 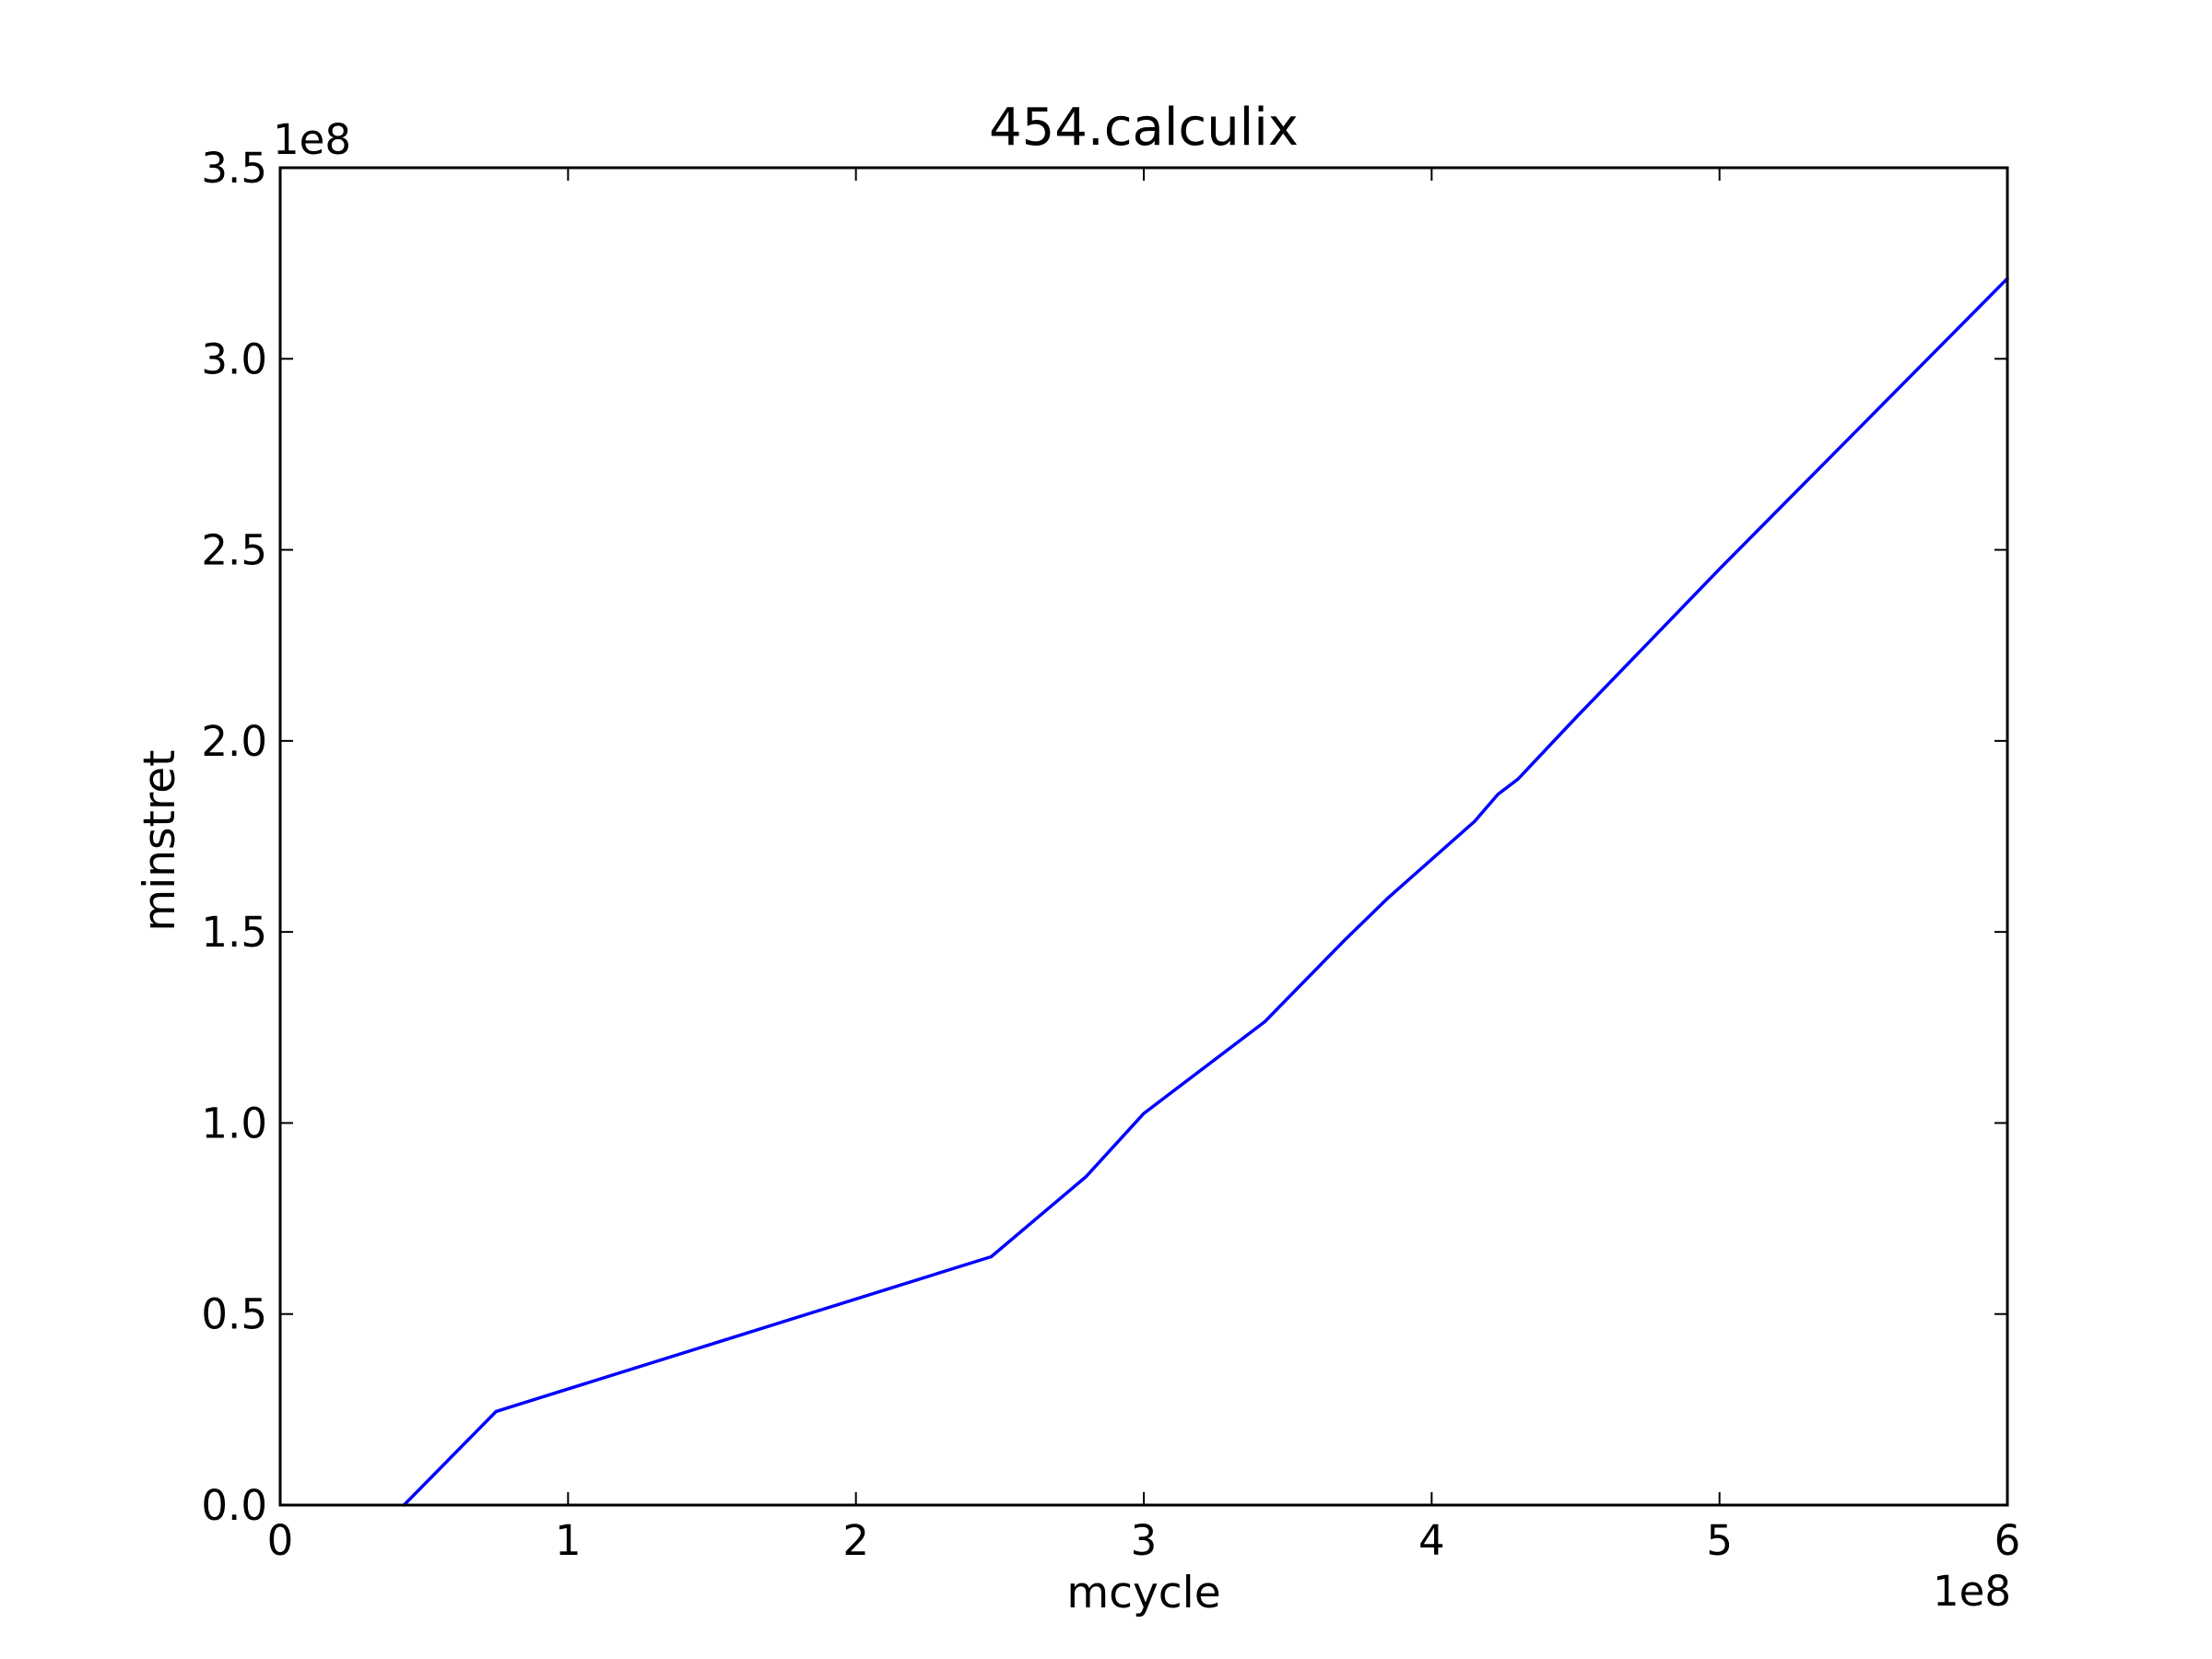 I want to click on y-axis-label: minstret, so click(x=160, y=840).